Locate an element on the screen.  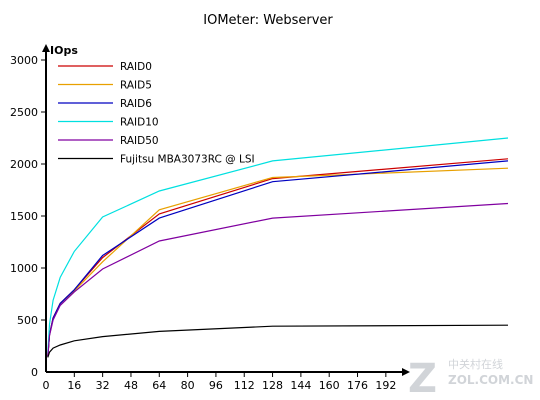
x-tick-label: 16 is located at coordinates (74, 385).